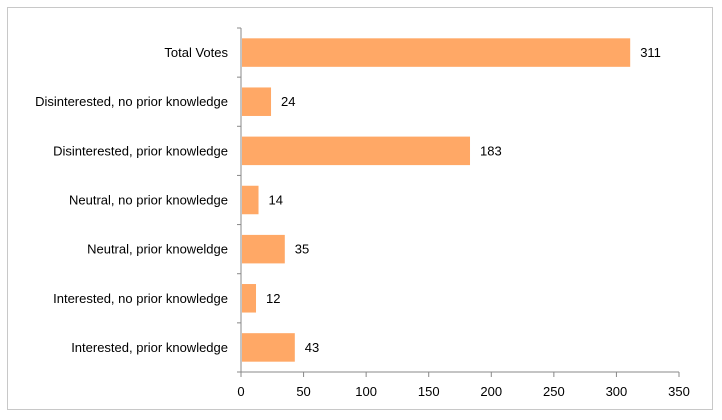 This screenshot has height=420, width=722. I want to click on x-tick-label: 300, so click(617, 391).